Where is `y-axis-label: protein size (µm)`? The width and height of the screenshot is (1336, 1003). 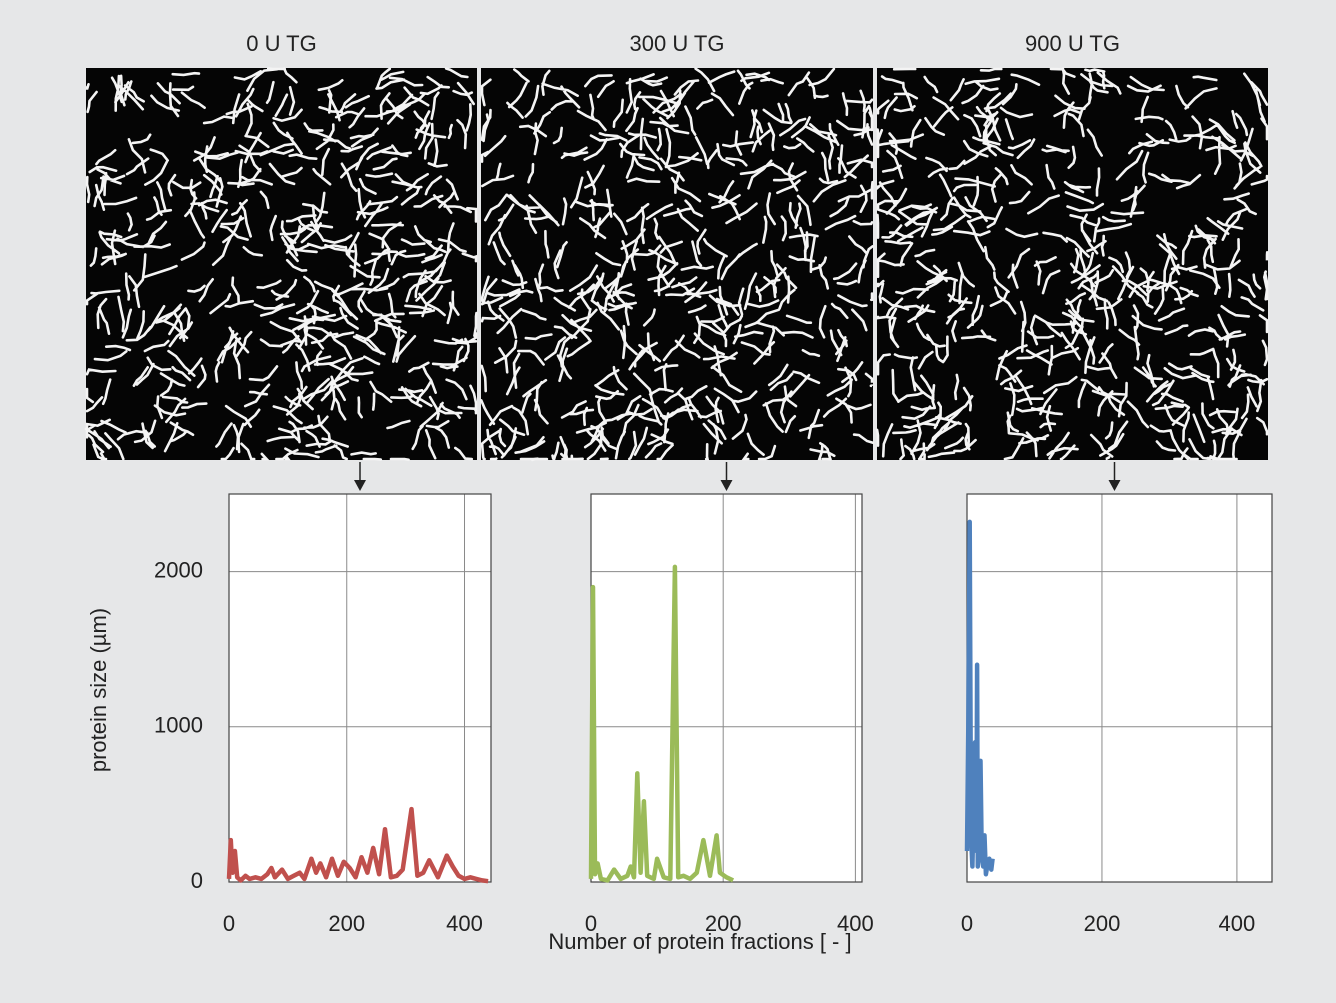 y-axis-label: protein size (µm) is located at coordinates (98, 690).